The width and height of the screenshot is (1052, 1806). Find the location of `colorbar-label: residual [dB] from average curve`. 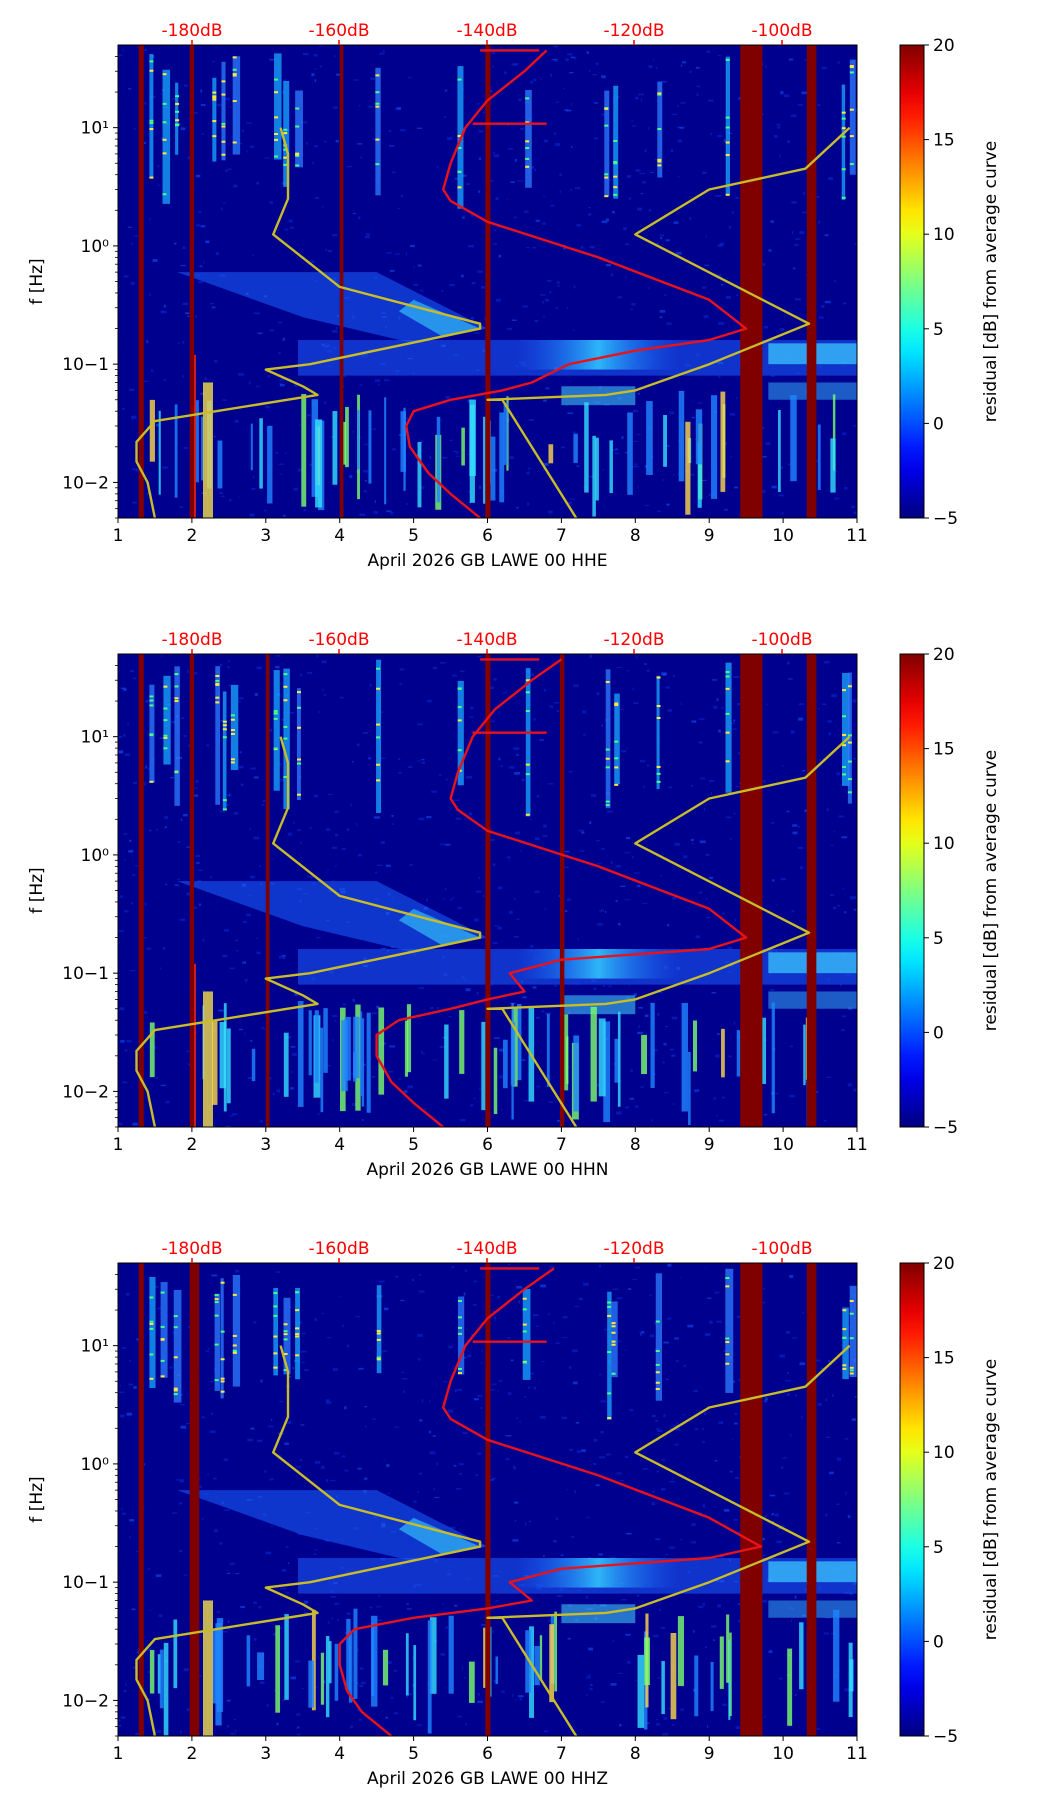

colorbar-label: residual [dB] from average curve is located at coordinates (991, 1499).